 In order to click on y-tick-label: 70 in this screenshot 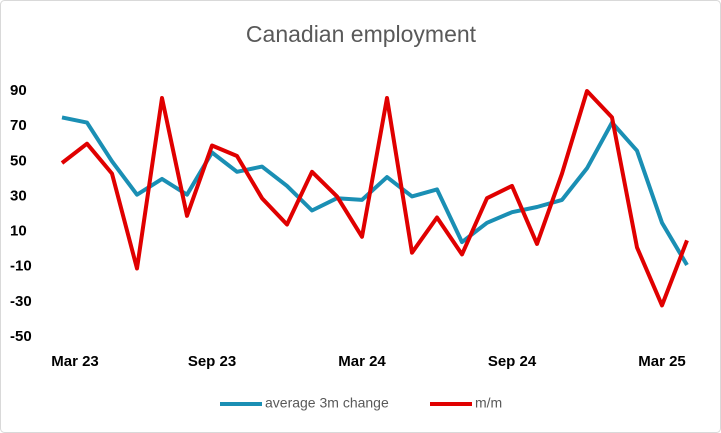, I will do `click(18, 125)`.